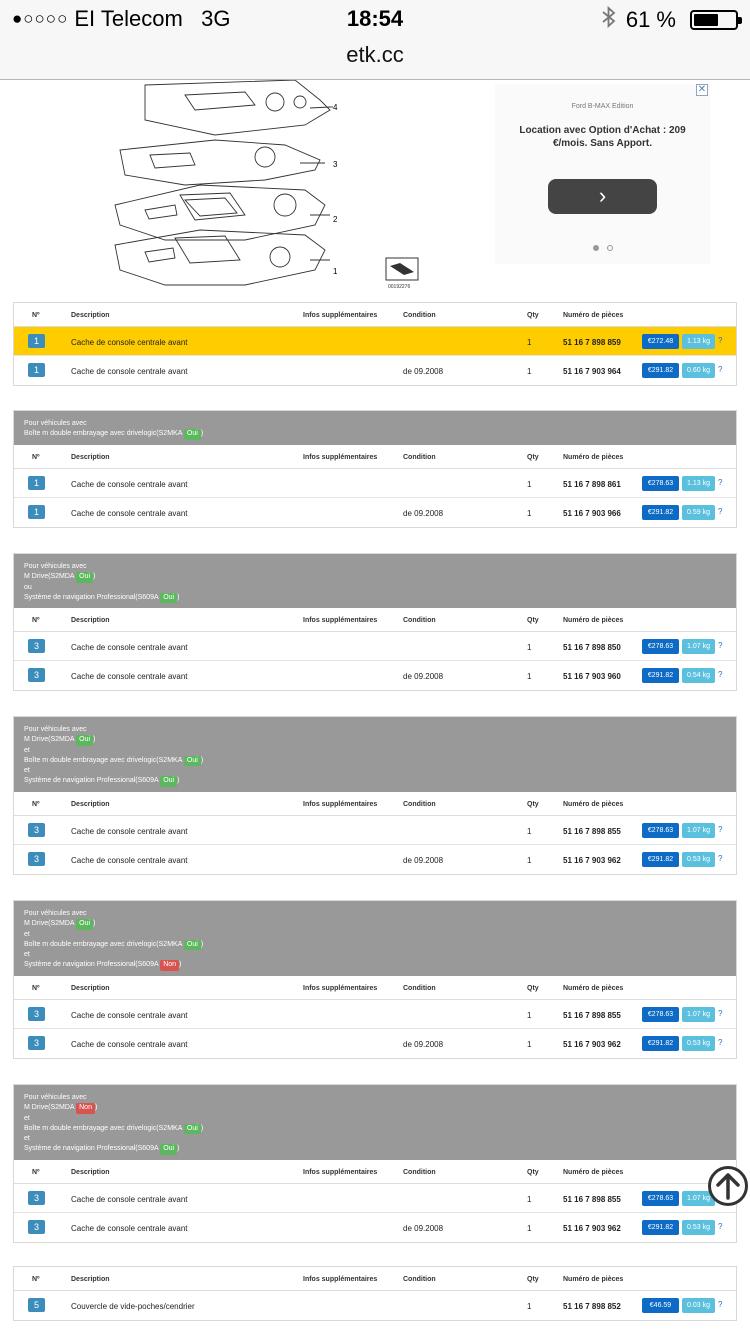 This screenshot has width=750, height=1334. What do you see at coordinates (375, 54) in the screenshot?
I see `url-text: etk.cc` at bounding box center [375, 54].